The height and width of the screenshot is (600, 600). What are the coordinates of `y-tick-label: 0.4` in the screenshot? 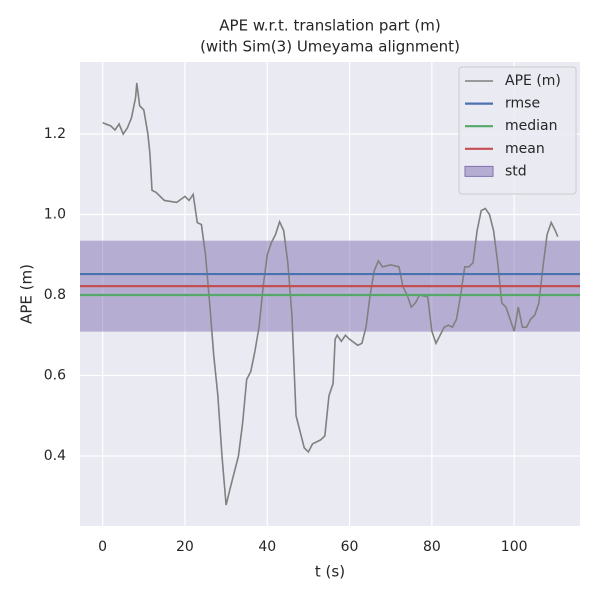 It's located at (55, 456).